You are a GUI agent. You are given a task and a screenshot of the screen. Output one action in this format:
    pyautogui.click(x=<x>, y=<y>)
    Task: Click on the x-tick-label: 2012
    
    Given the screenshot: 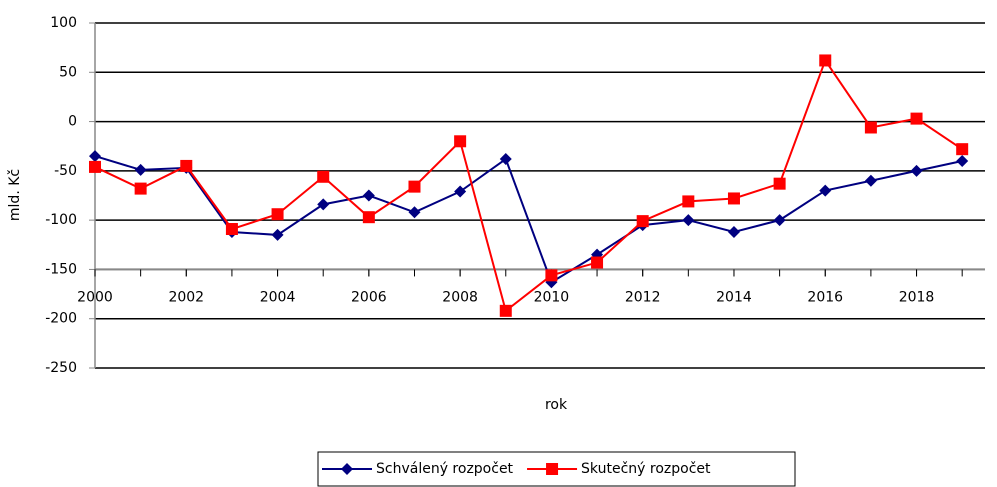 What is the action you would take?
    pyautogui.click(x=643, y=297)
    